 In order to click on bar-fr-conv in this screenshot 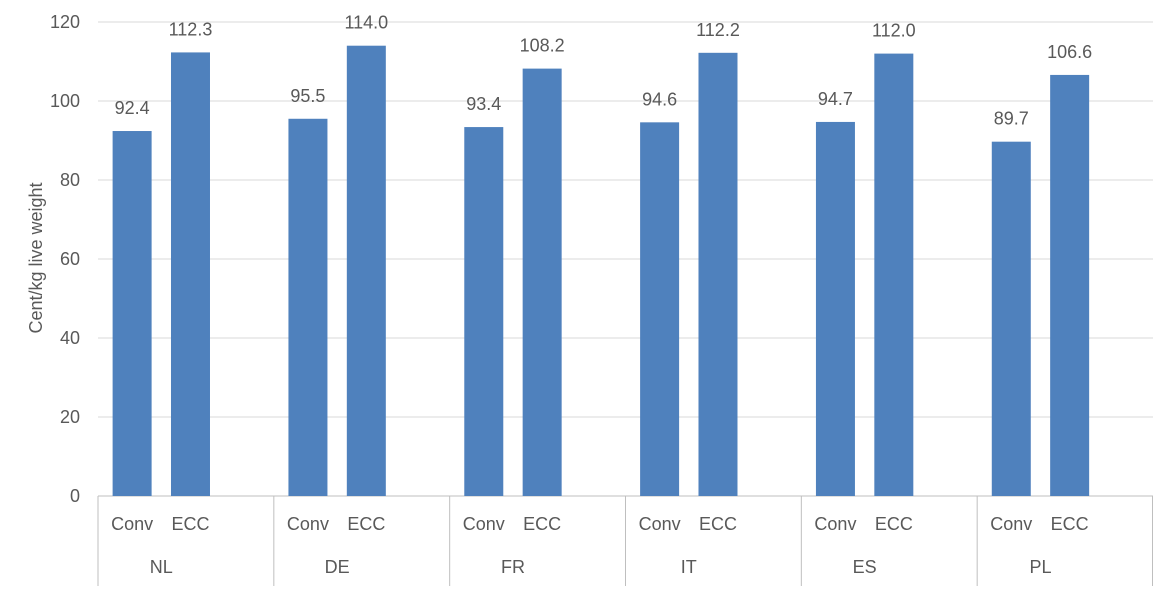, I will do `click(484, 311)`.